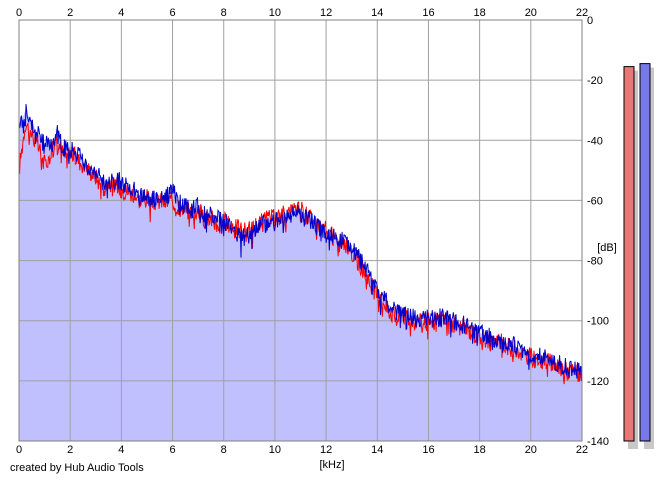  Describe the element at coordinates (531, 450) in the screenshot. I see `x-tick-label-bottom: 20` at that location.